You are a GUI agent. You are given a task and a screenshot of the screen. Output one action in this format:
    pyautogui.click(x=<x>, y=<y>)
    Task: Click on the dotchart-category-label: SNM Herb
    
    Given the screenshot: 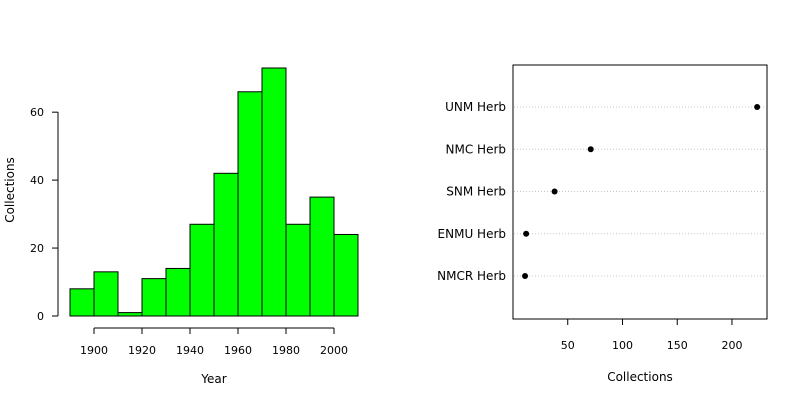 What is the action you would take?
    pyautogui.click(x=476, y=192)
    